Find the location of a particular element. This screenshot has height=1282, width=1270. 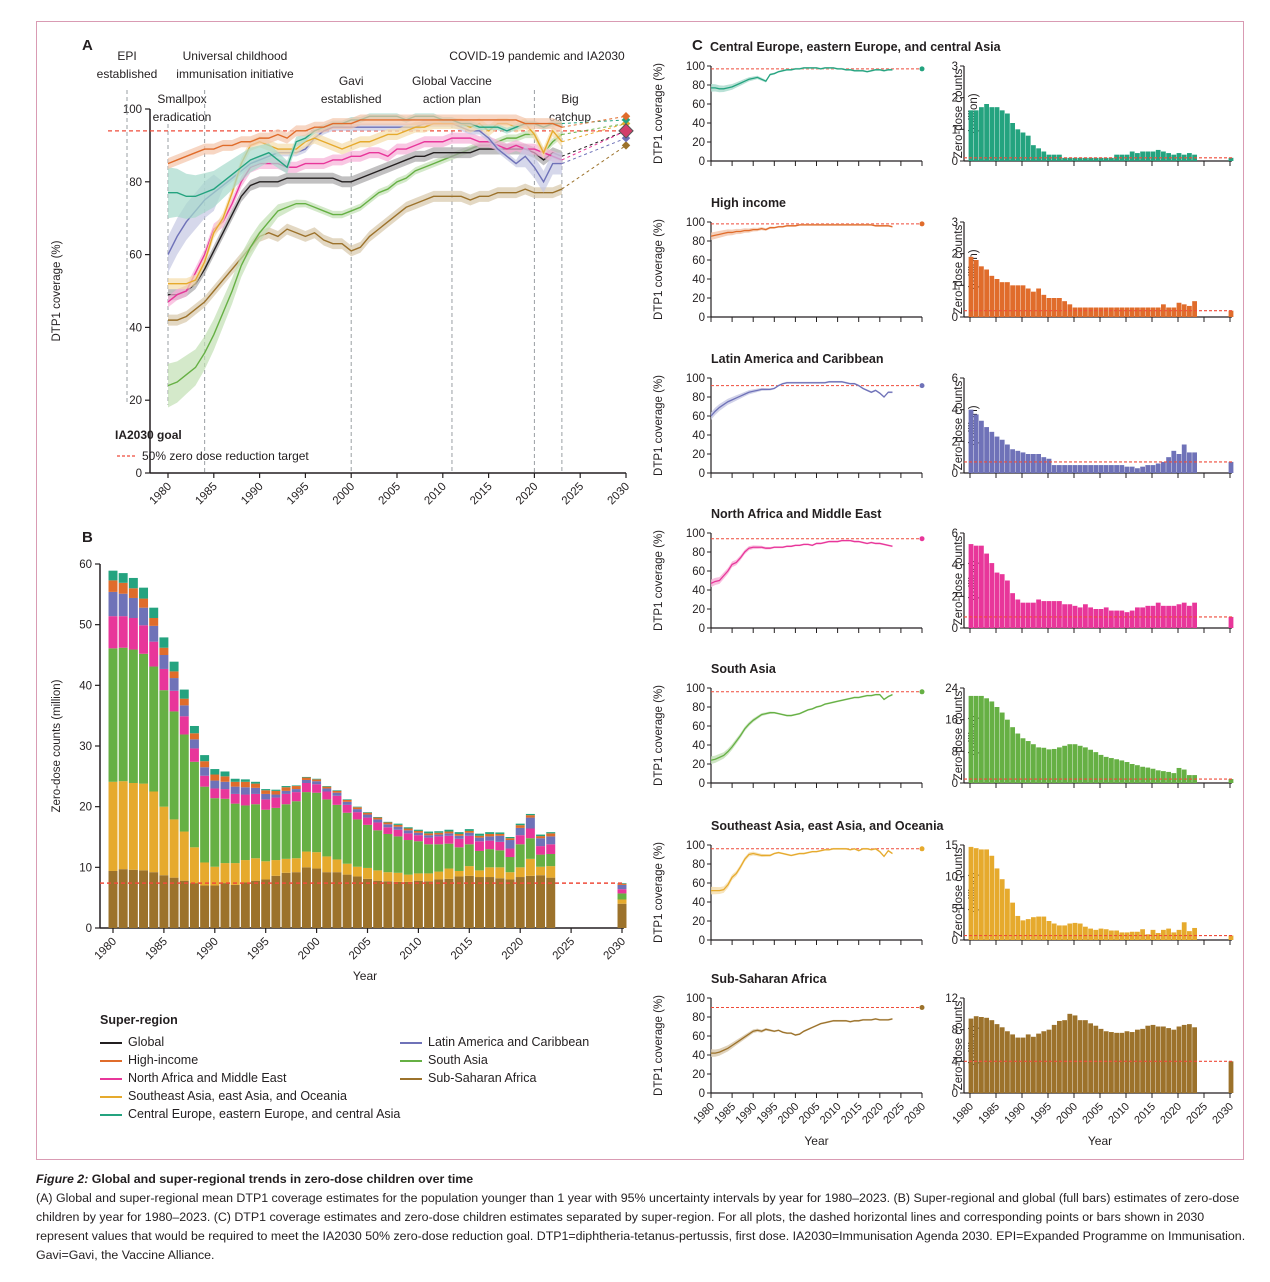

legend-label: South Asia is located at coordinates (458, 1060).